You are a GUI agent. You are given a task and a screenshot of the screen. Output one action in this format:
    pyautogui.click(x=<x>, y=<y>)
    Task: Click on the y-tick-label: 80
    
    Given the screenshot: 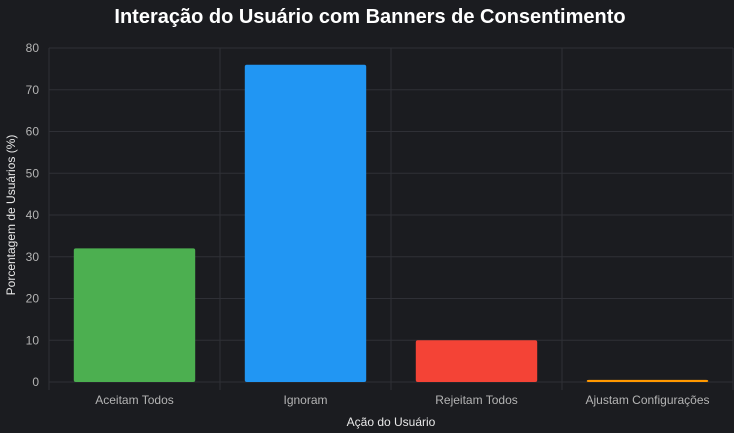 What is the action you would take?
    pyautogui.click(x=33, y=48)
    